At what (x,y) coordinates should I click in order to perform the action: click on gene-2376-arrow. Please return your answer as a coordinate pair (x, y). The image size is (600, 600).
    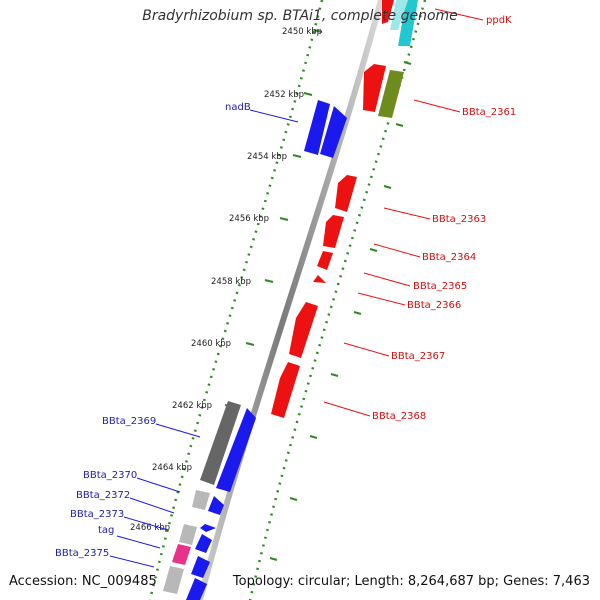
    Looking at the image, I should click on (196, 589).